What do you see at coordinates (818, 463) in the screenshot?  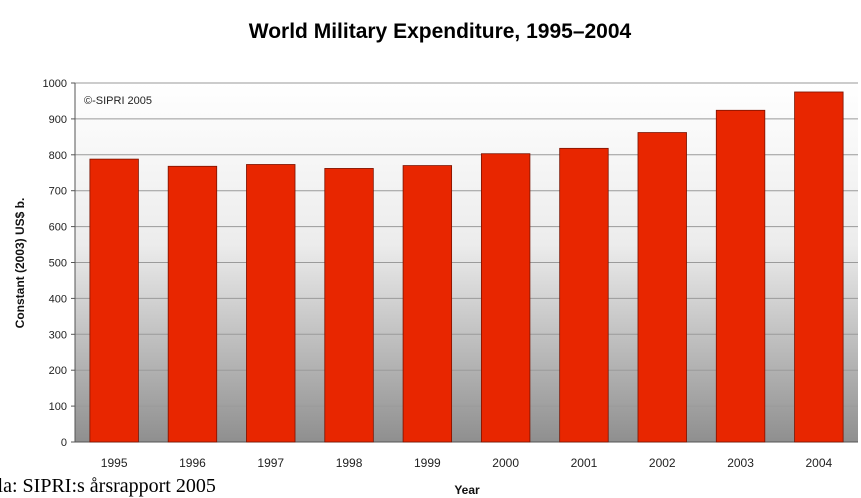 I see `x-tick-label: 2004` at bounding box center [818, 463].